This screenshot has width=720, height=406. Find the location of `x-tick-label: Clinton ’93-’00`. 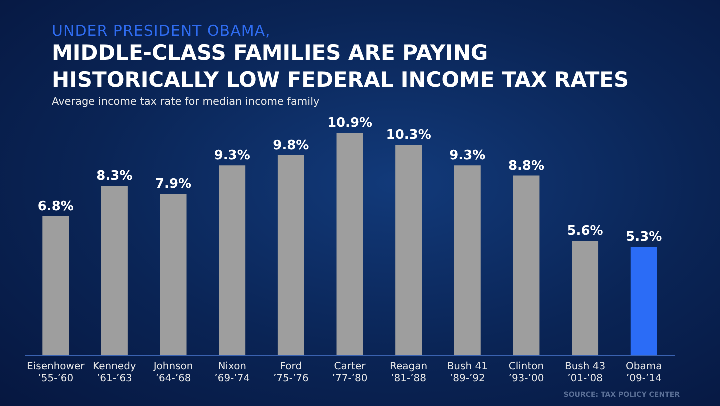

x-tick-label: Clinton ’93-’00 is located at coordinates (526, 373).